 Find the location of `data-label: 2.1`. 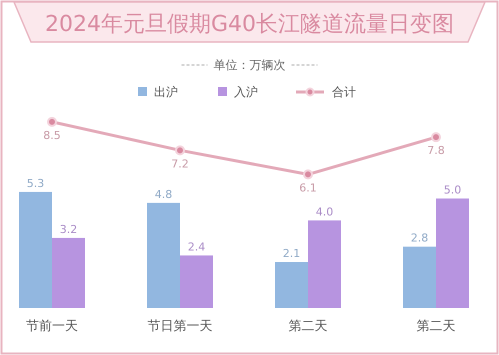

data-label: 2.1 is located at coordinates (291, 253).